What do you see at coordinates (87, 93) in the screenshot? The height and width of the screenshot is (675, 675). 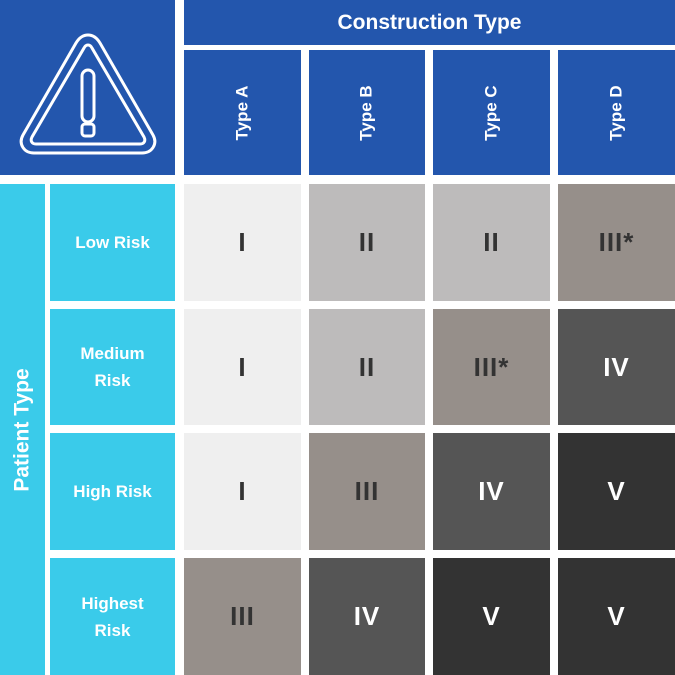 I see `warning-triangle-icon` at bounding box center [87, 93].